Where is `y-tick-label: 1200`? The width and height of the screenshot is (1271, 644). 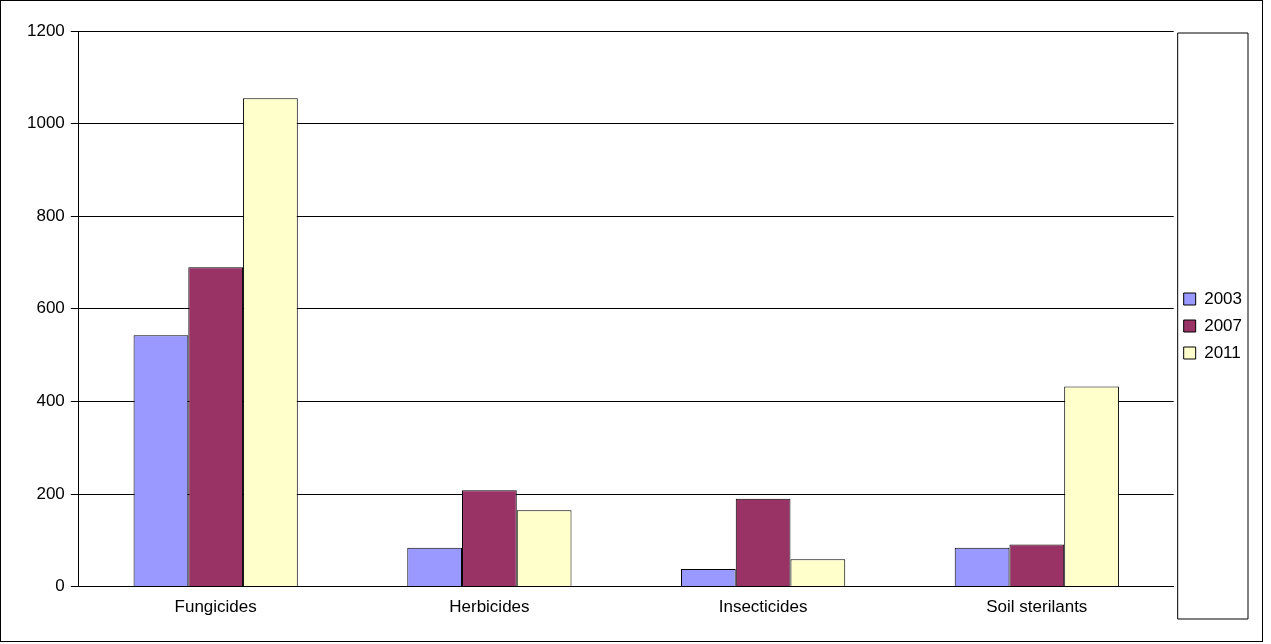 y-tick-label: 1200 is located at coordinates (45, 30).